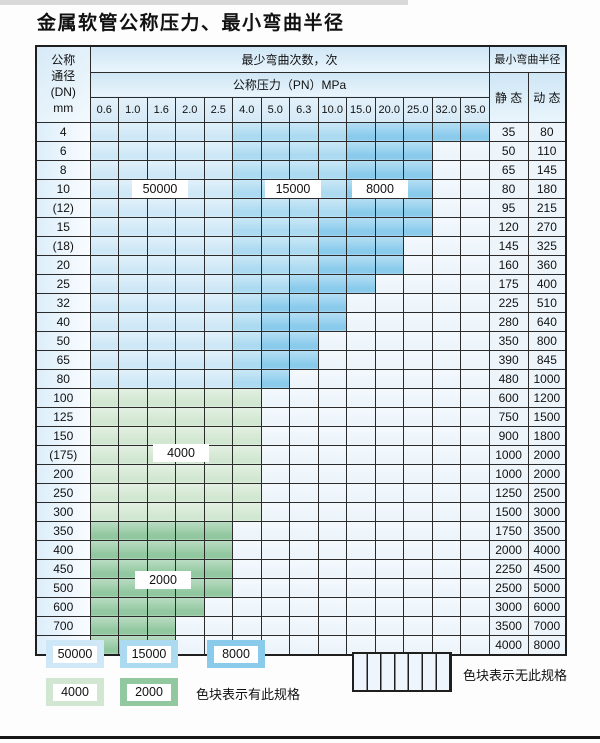  I want to click on corner-header-dn: 公称 通径 (DN) mm, so click(63, 84).